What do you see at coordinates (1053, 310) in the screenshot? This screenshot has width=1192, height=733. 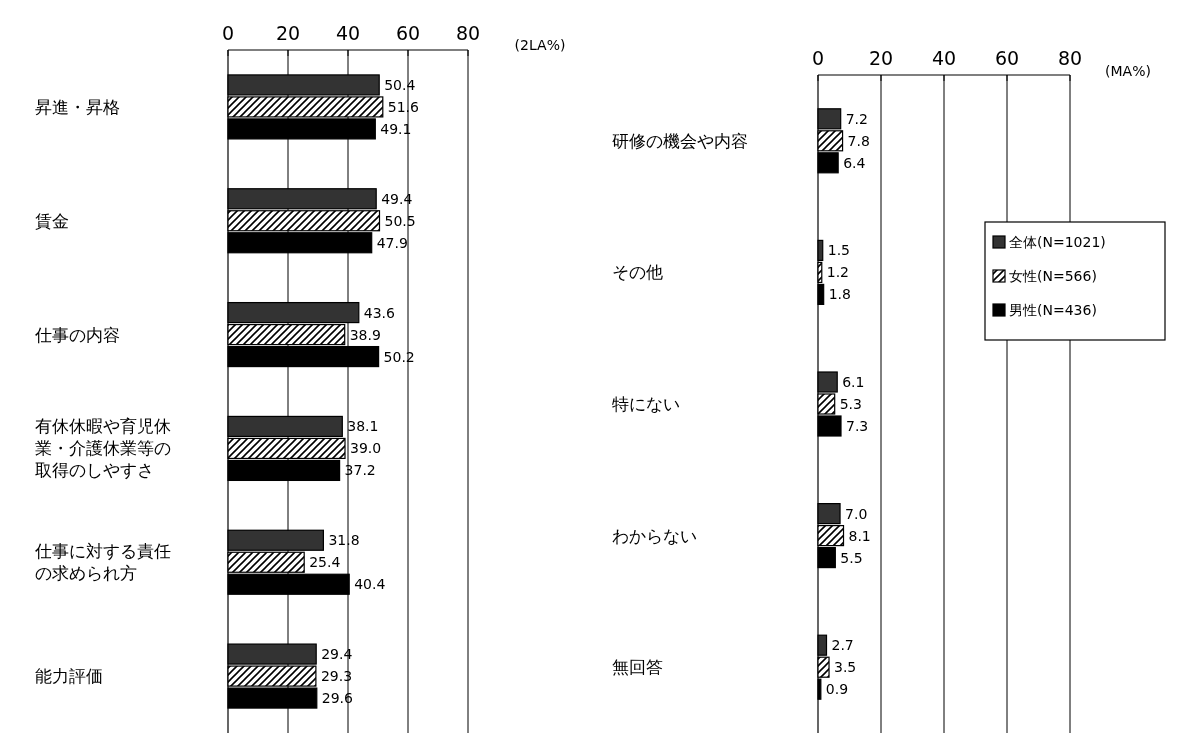 I see `legend-label: 男性(N=436)` at bounding box center [1053, 310].